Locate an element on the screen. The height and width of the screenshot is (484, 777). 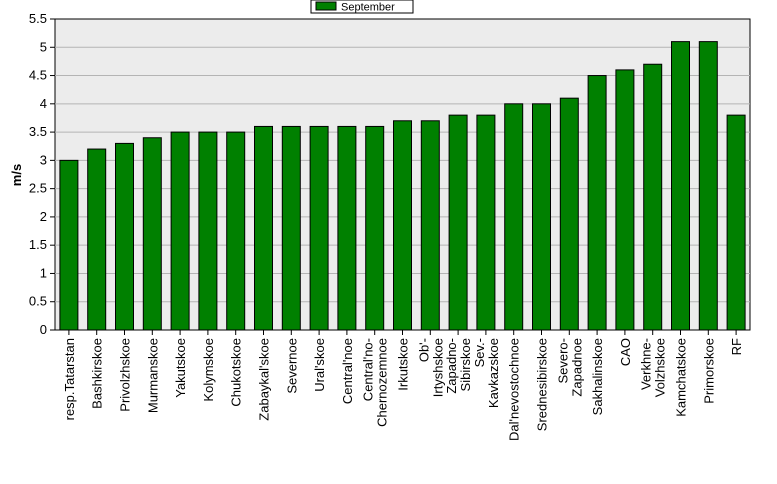
x-tick-label: resp.Tatarstan is located at coordinates (69, 379).